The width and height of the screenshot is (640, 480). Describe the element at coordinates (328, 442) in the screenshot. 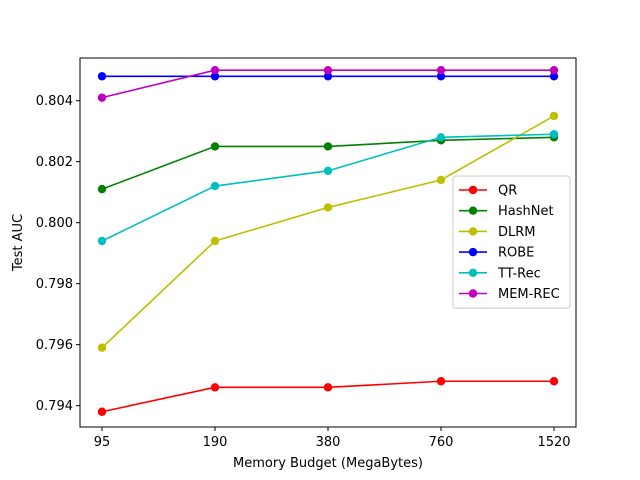

I see `x-tick-label: 380` at that location.